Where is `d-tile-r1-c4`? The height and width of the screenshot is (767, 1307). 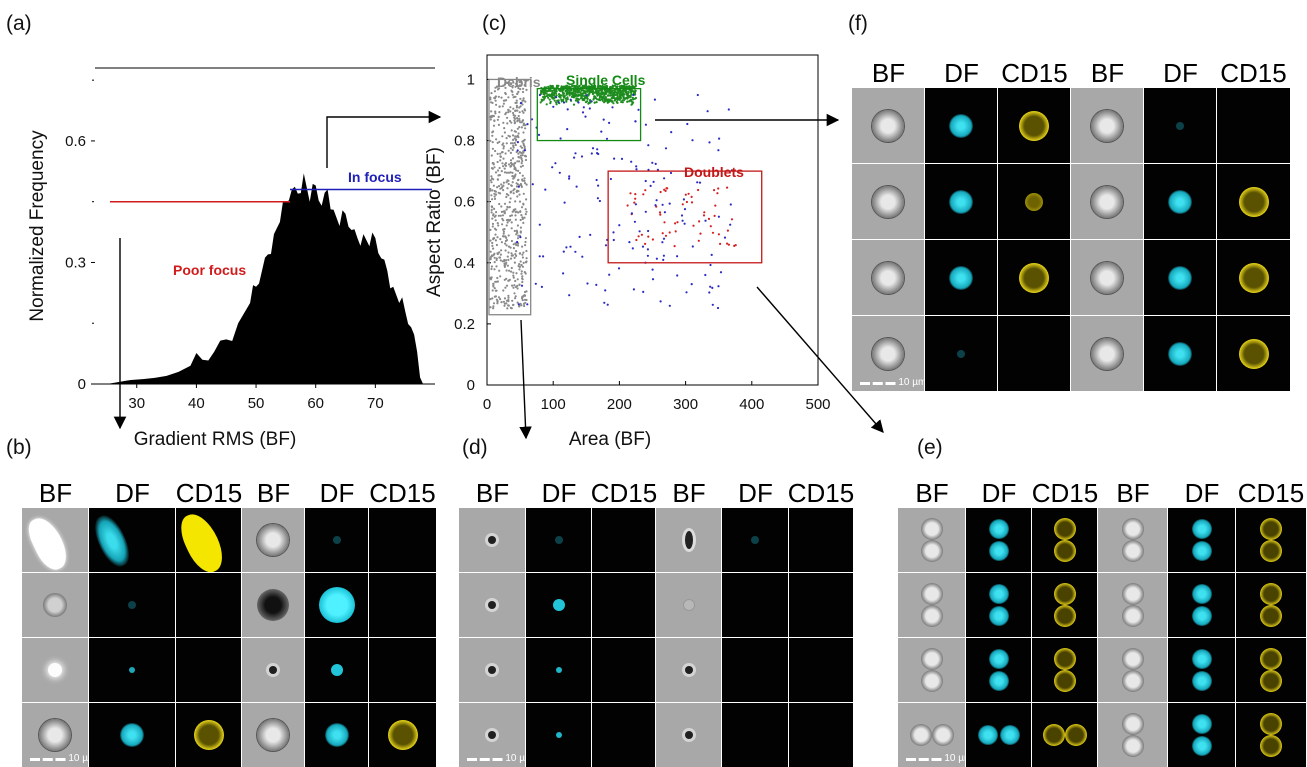
d-tile-r1-c4 is located at coordinates (688, 540).